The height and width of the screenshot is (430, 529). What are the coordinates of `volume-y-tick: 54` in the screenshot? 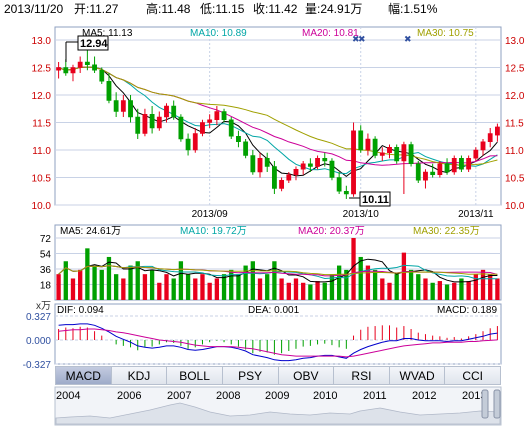 It's located at (46, 255).